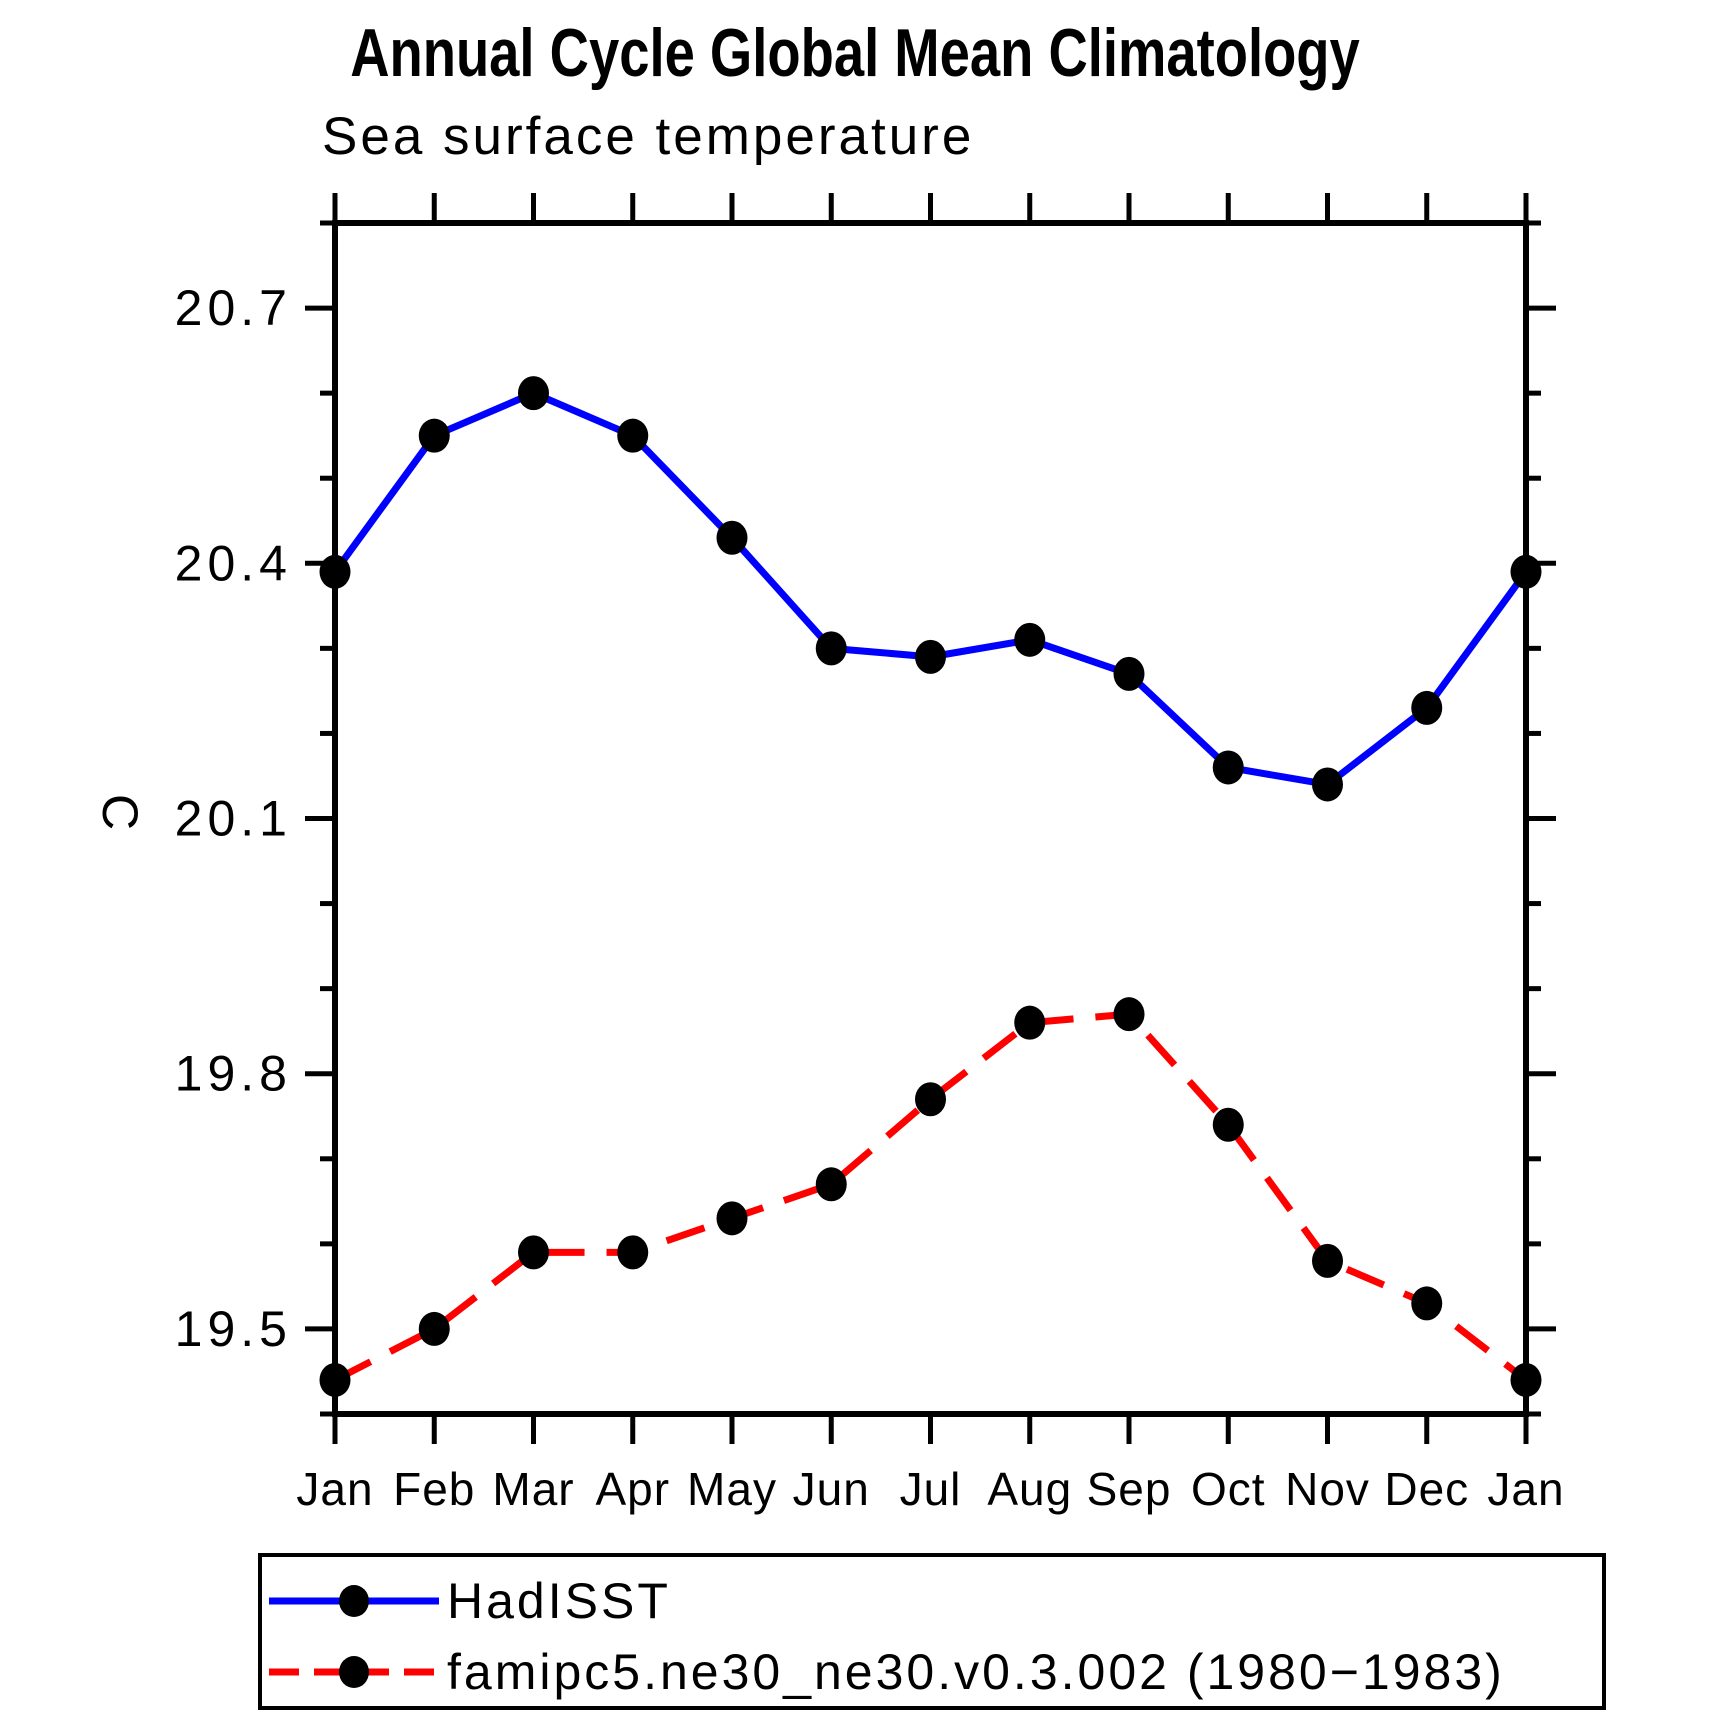 The image size is (1710, 1718). I want to click on y-axis-label: C, so click(120, 812).